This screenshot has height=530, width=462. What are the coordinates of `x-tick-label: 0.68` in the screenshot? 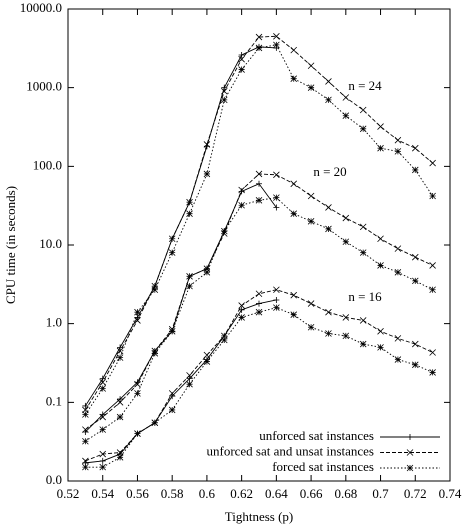 It's located at (345, 493).